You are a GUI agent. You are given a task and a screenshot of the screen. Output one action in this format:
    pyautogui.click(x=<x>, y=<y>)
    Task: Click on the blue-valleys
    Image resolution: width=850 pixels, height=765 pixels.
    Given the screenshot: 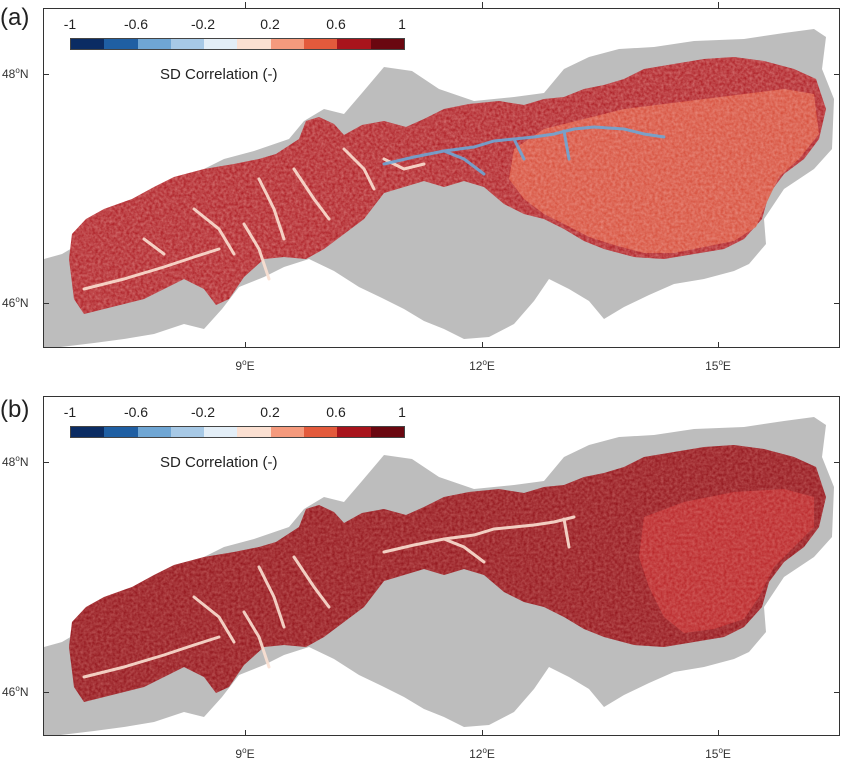 What is the action you would take?
    pyautogui.click(x=524, y=150)
    